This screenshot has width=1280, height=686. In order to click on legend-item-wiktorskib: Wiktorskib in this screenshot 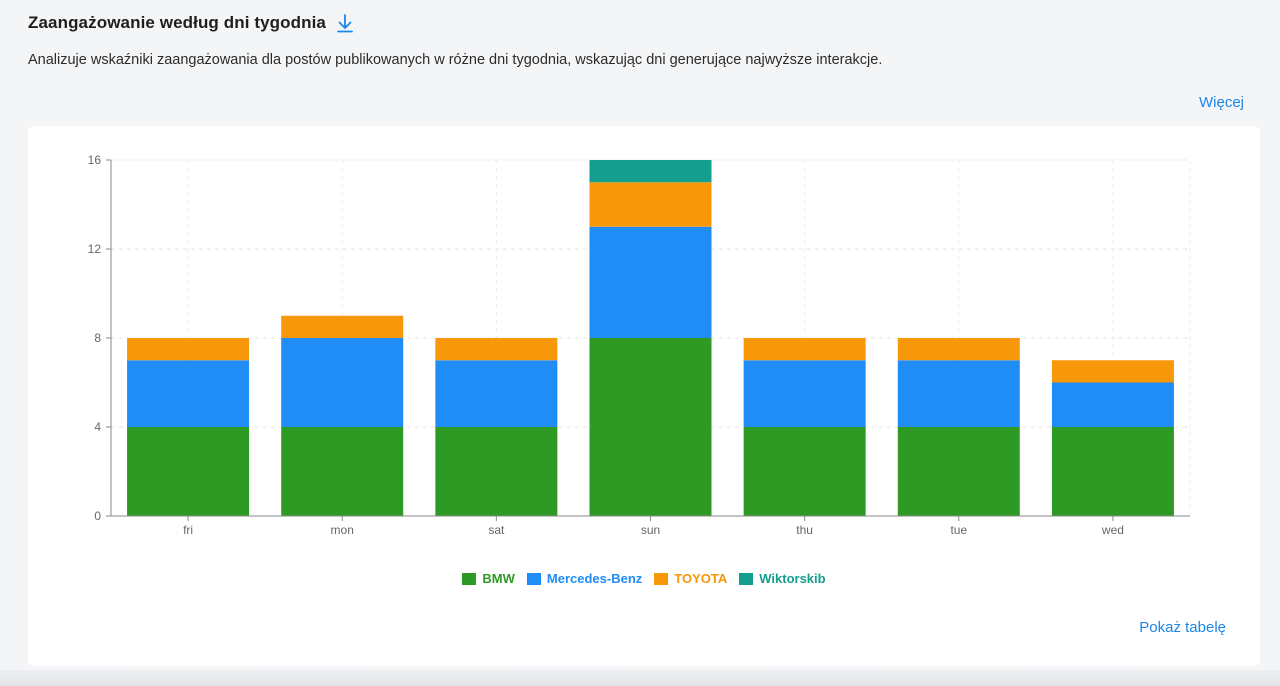, I will do `click(782, 578)`.